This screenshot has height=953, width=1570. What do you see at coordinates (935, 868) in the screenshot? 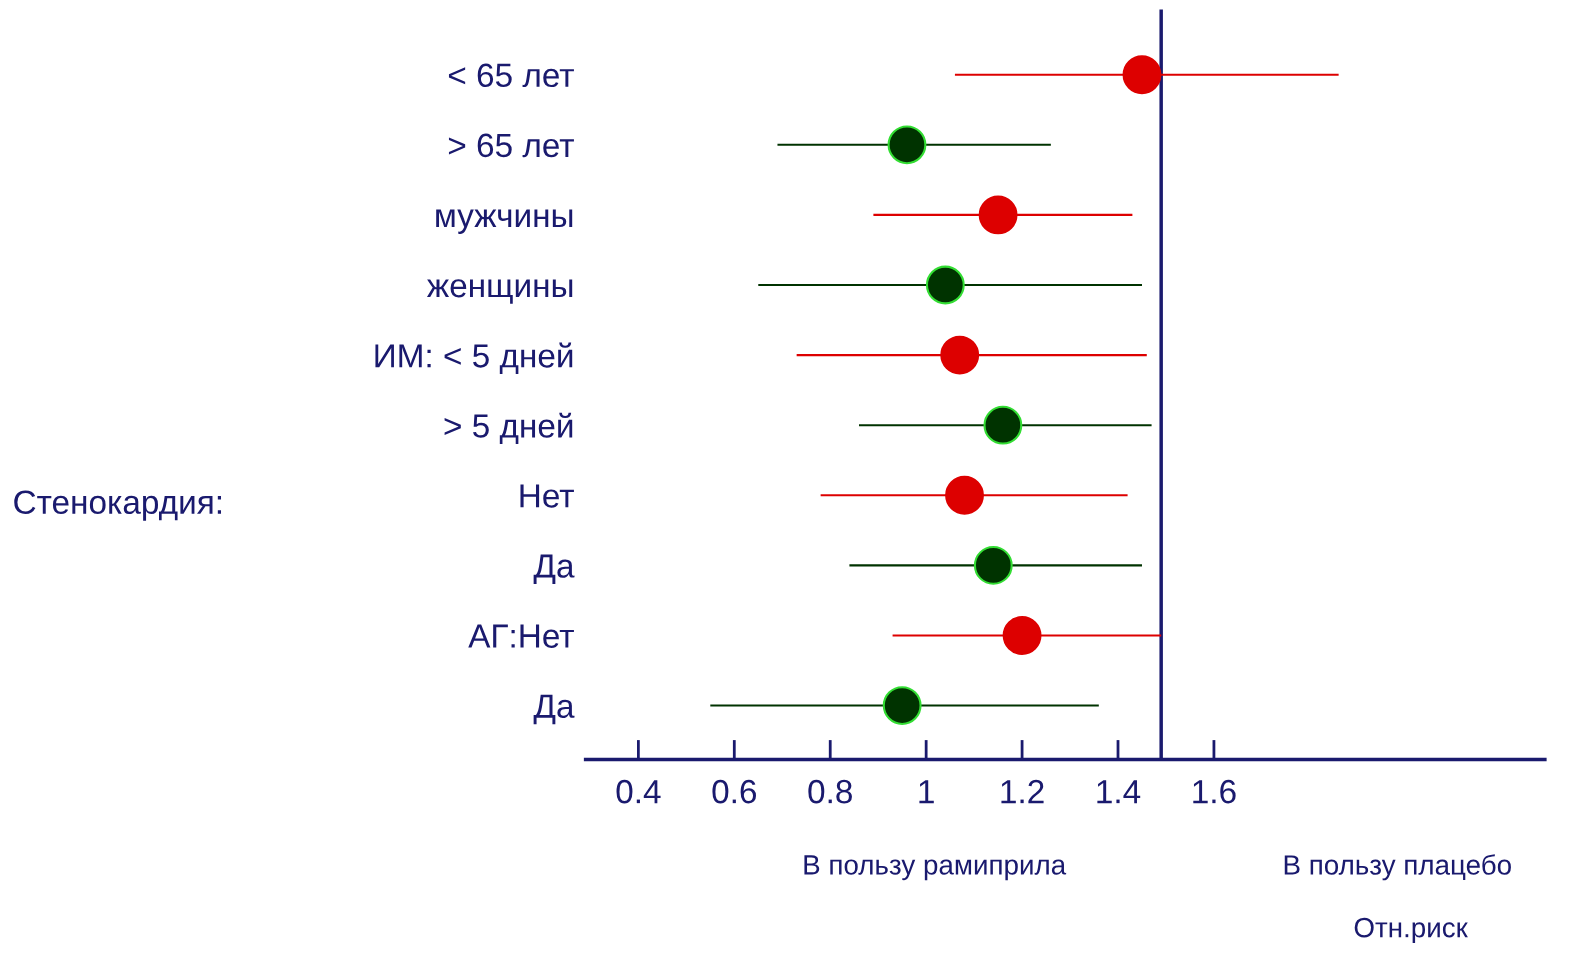
I see `text: В пользу рамиприла` at bounding box center [935, 868].